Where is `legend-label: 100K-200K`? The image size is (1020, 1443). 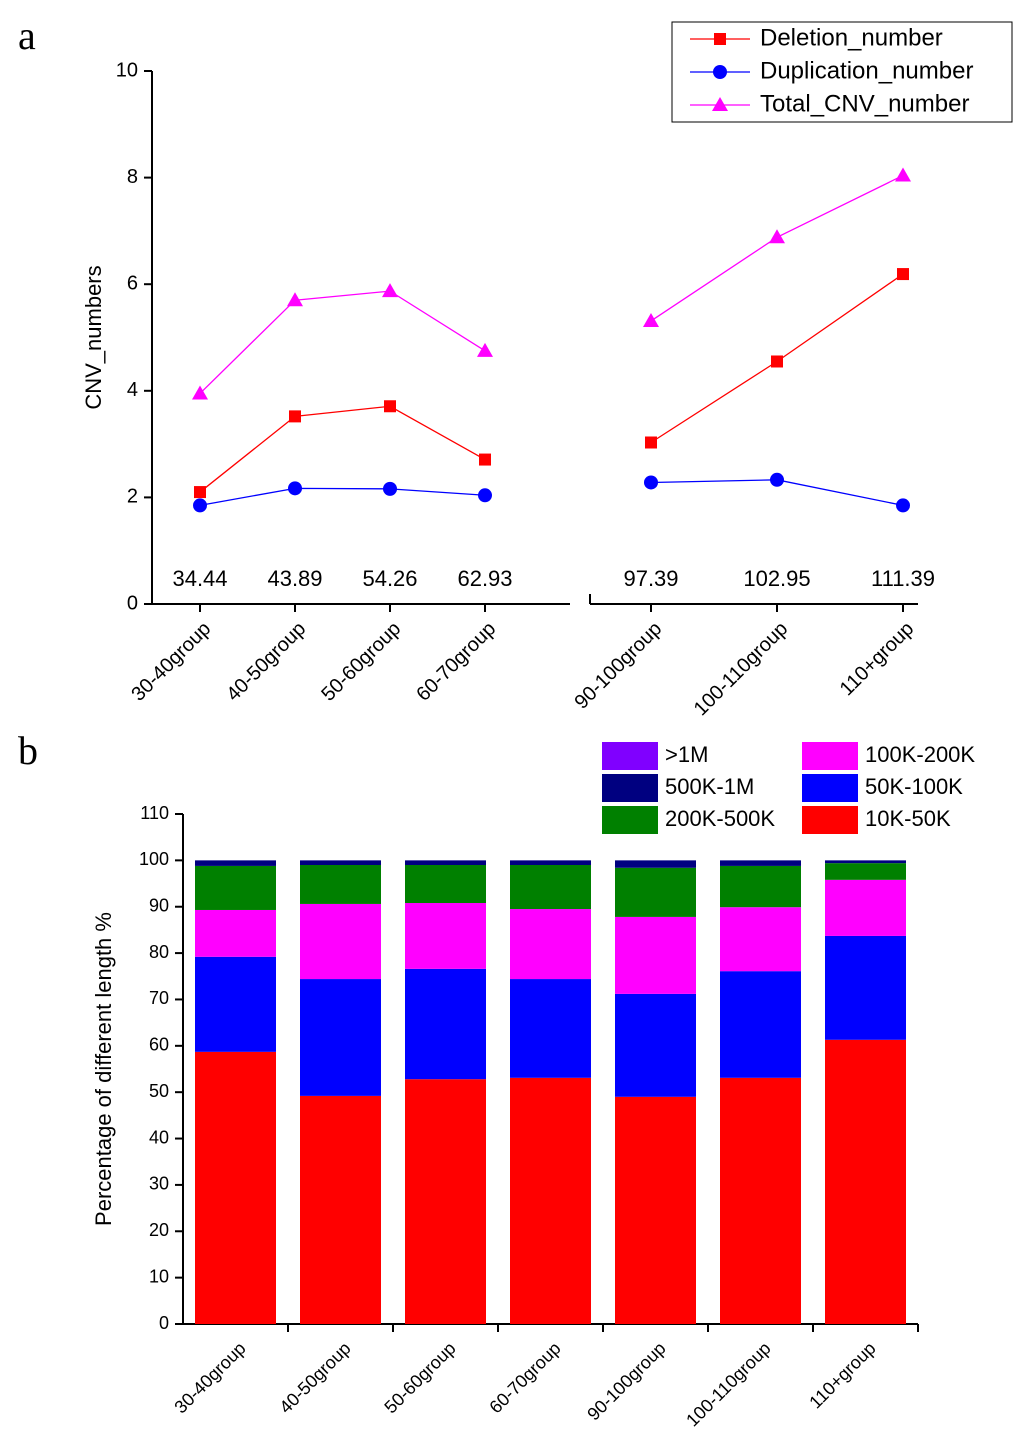
legend-label: 100K-200K is located at coordinates (920, 754).